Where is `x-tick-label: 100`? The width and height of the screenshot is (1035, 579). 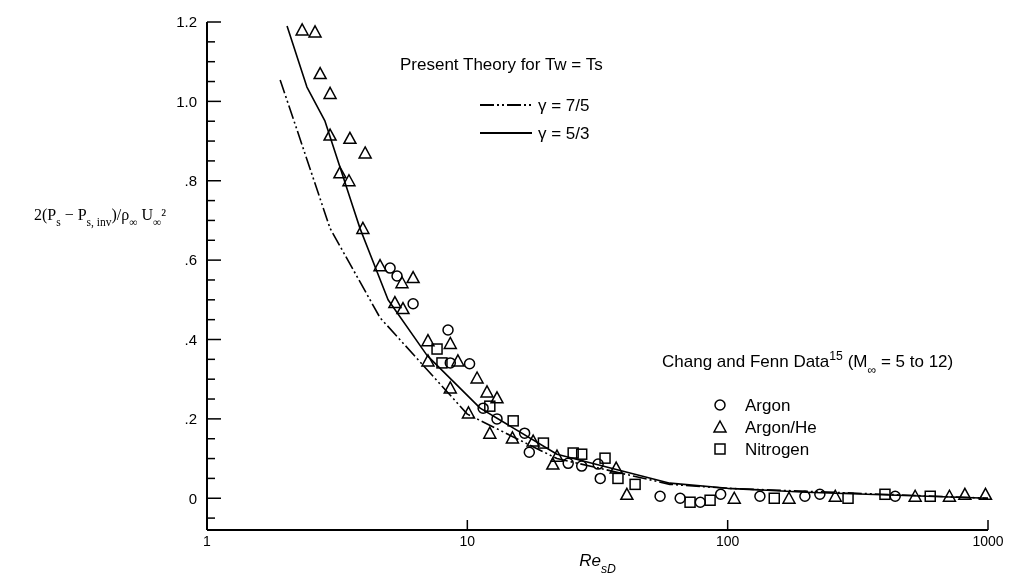
x-tick-label: 100 is located at coordinates (727, 541).